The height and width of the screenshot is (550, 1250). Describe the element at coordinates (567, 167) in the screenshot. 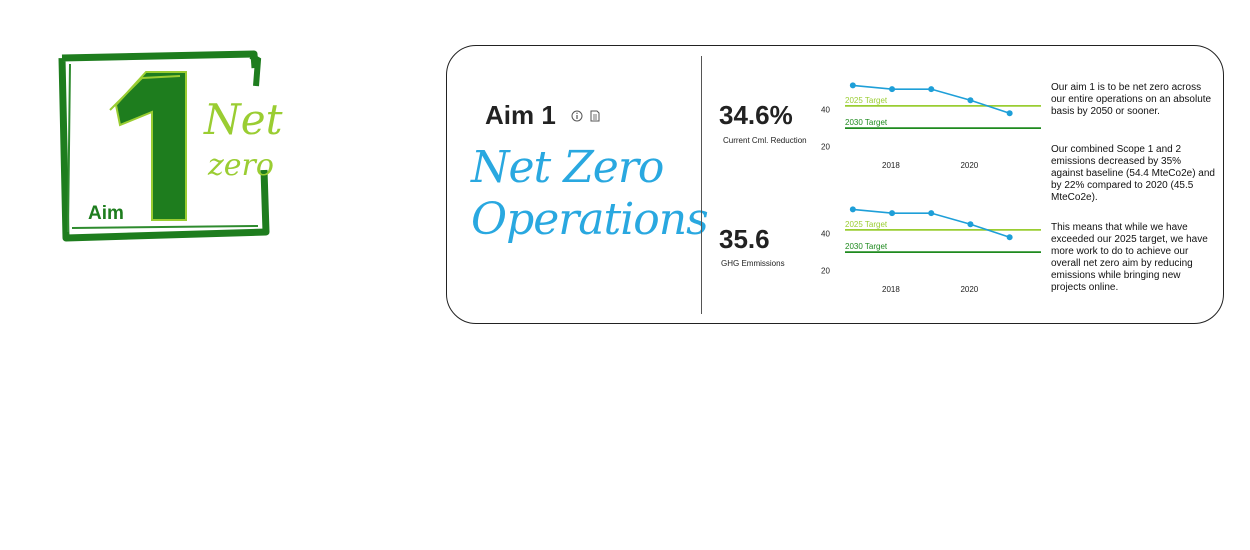

I see `script-title-line1: Net Zero` at that location.